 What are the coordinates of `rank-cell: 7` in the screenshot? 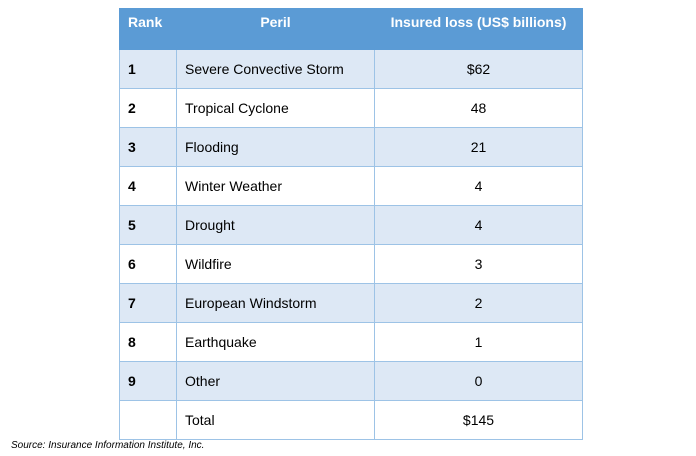 It's located at (148, 303).